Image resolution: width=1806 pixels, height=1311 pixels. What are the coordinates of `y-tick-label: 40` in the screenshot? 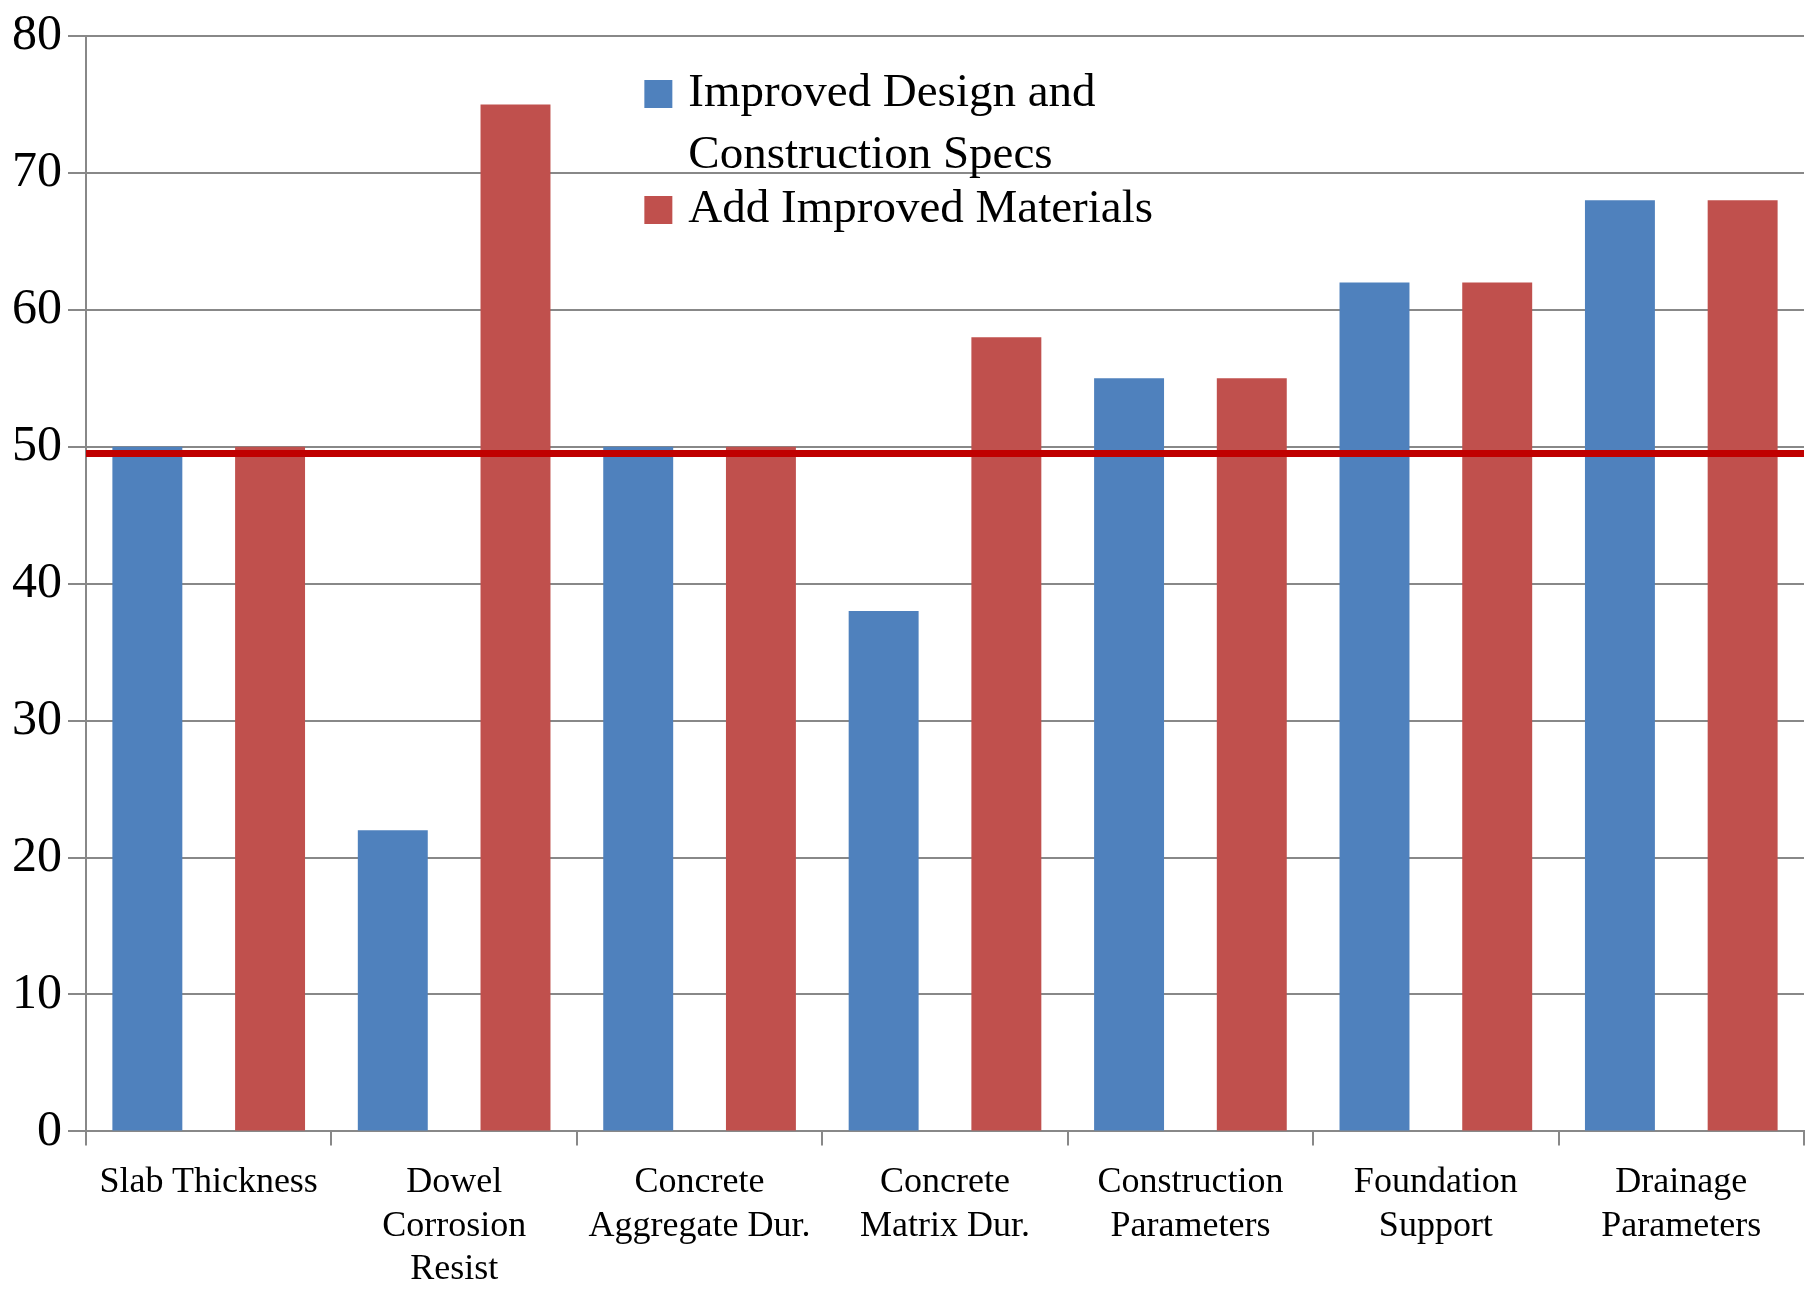 It's located at (37, 579).